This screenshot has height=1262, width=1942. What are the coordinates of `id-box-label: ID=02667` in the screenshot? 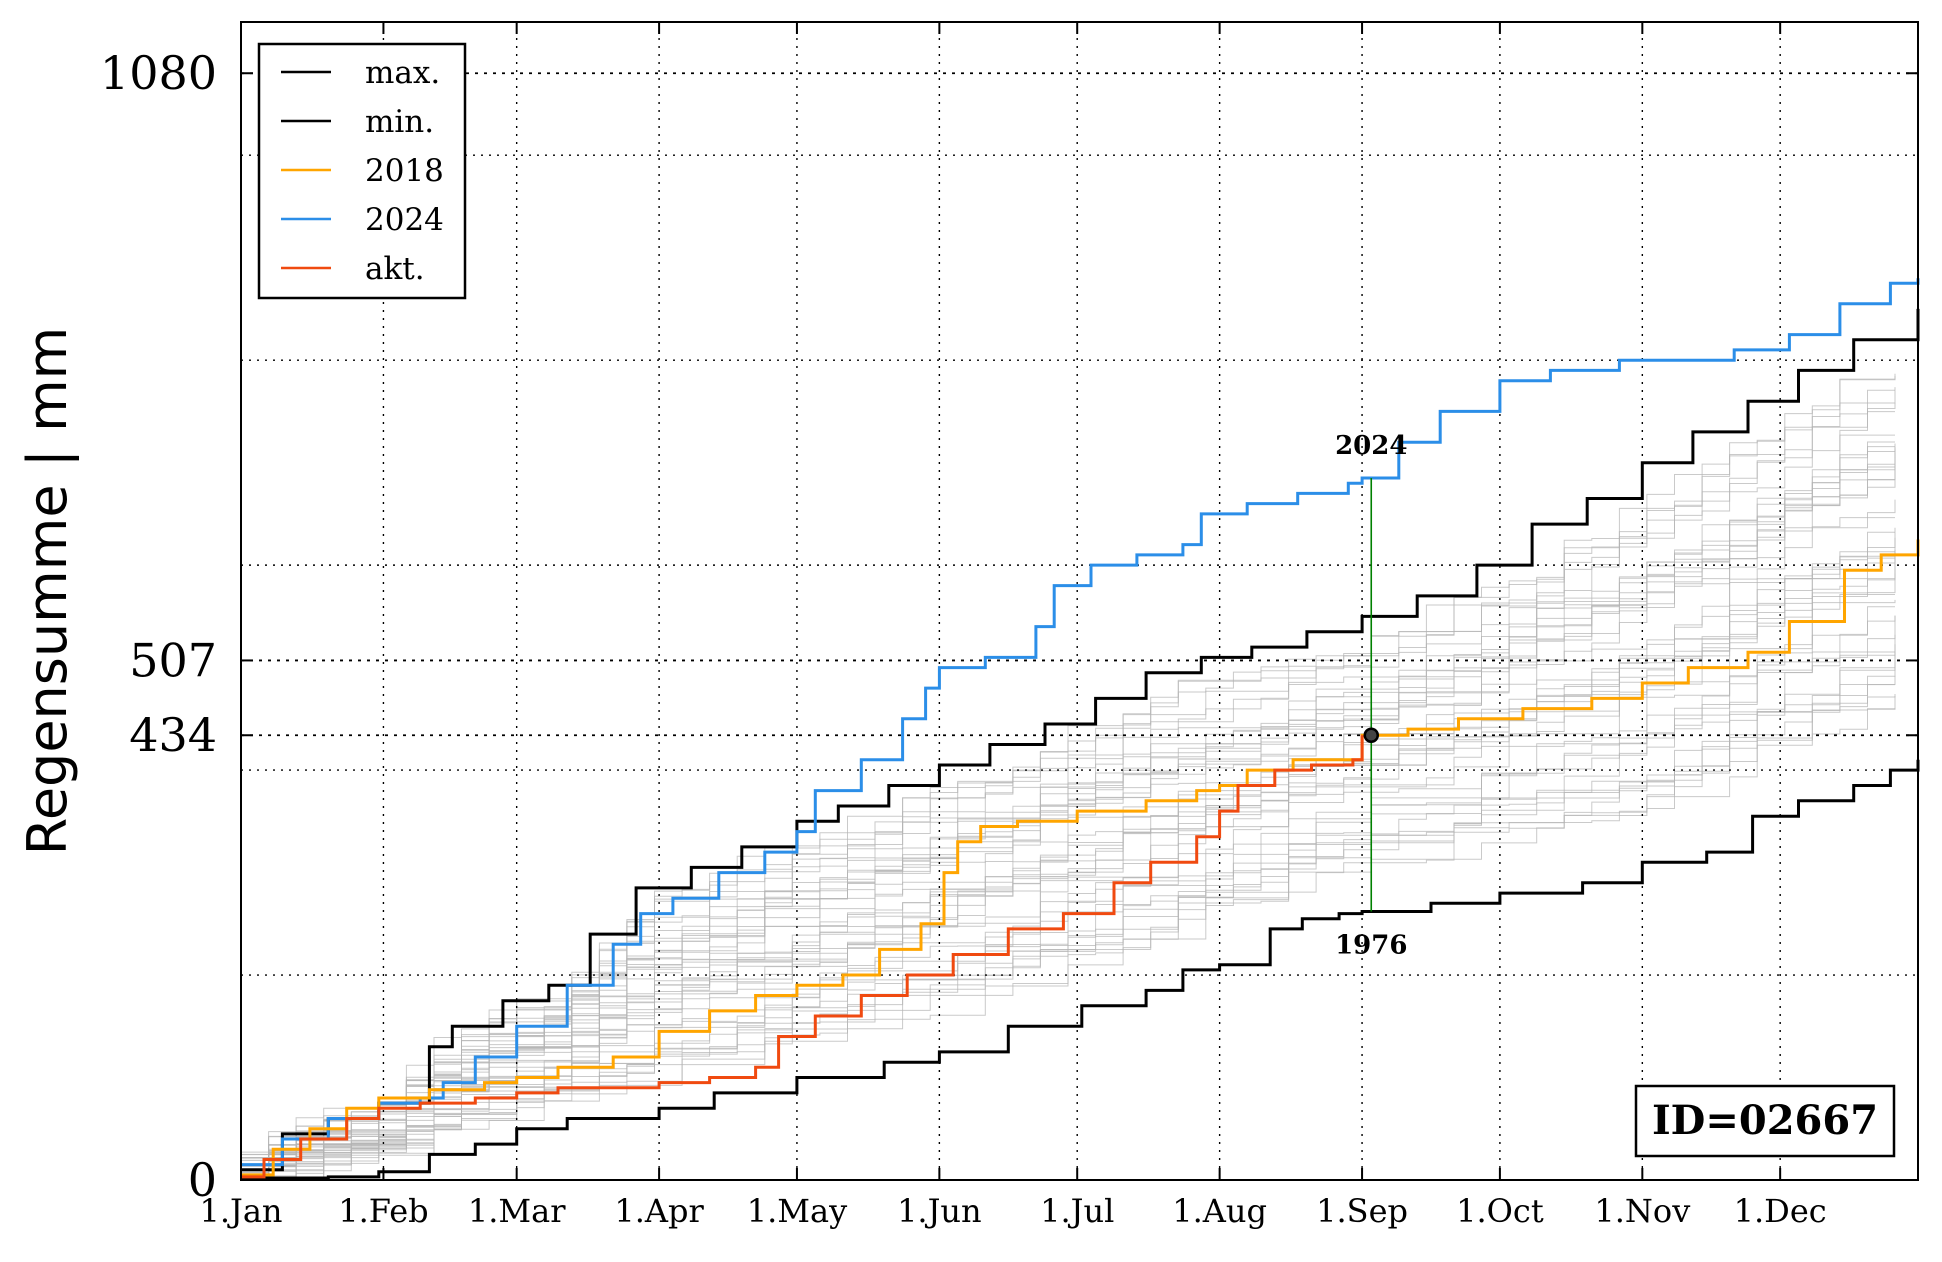 It's located at (1765, 1120).